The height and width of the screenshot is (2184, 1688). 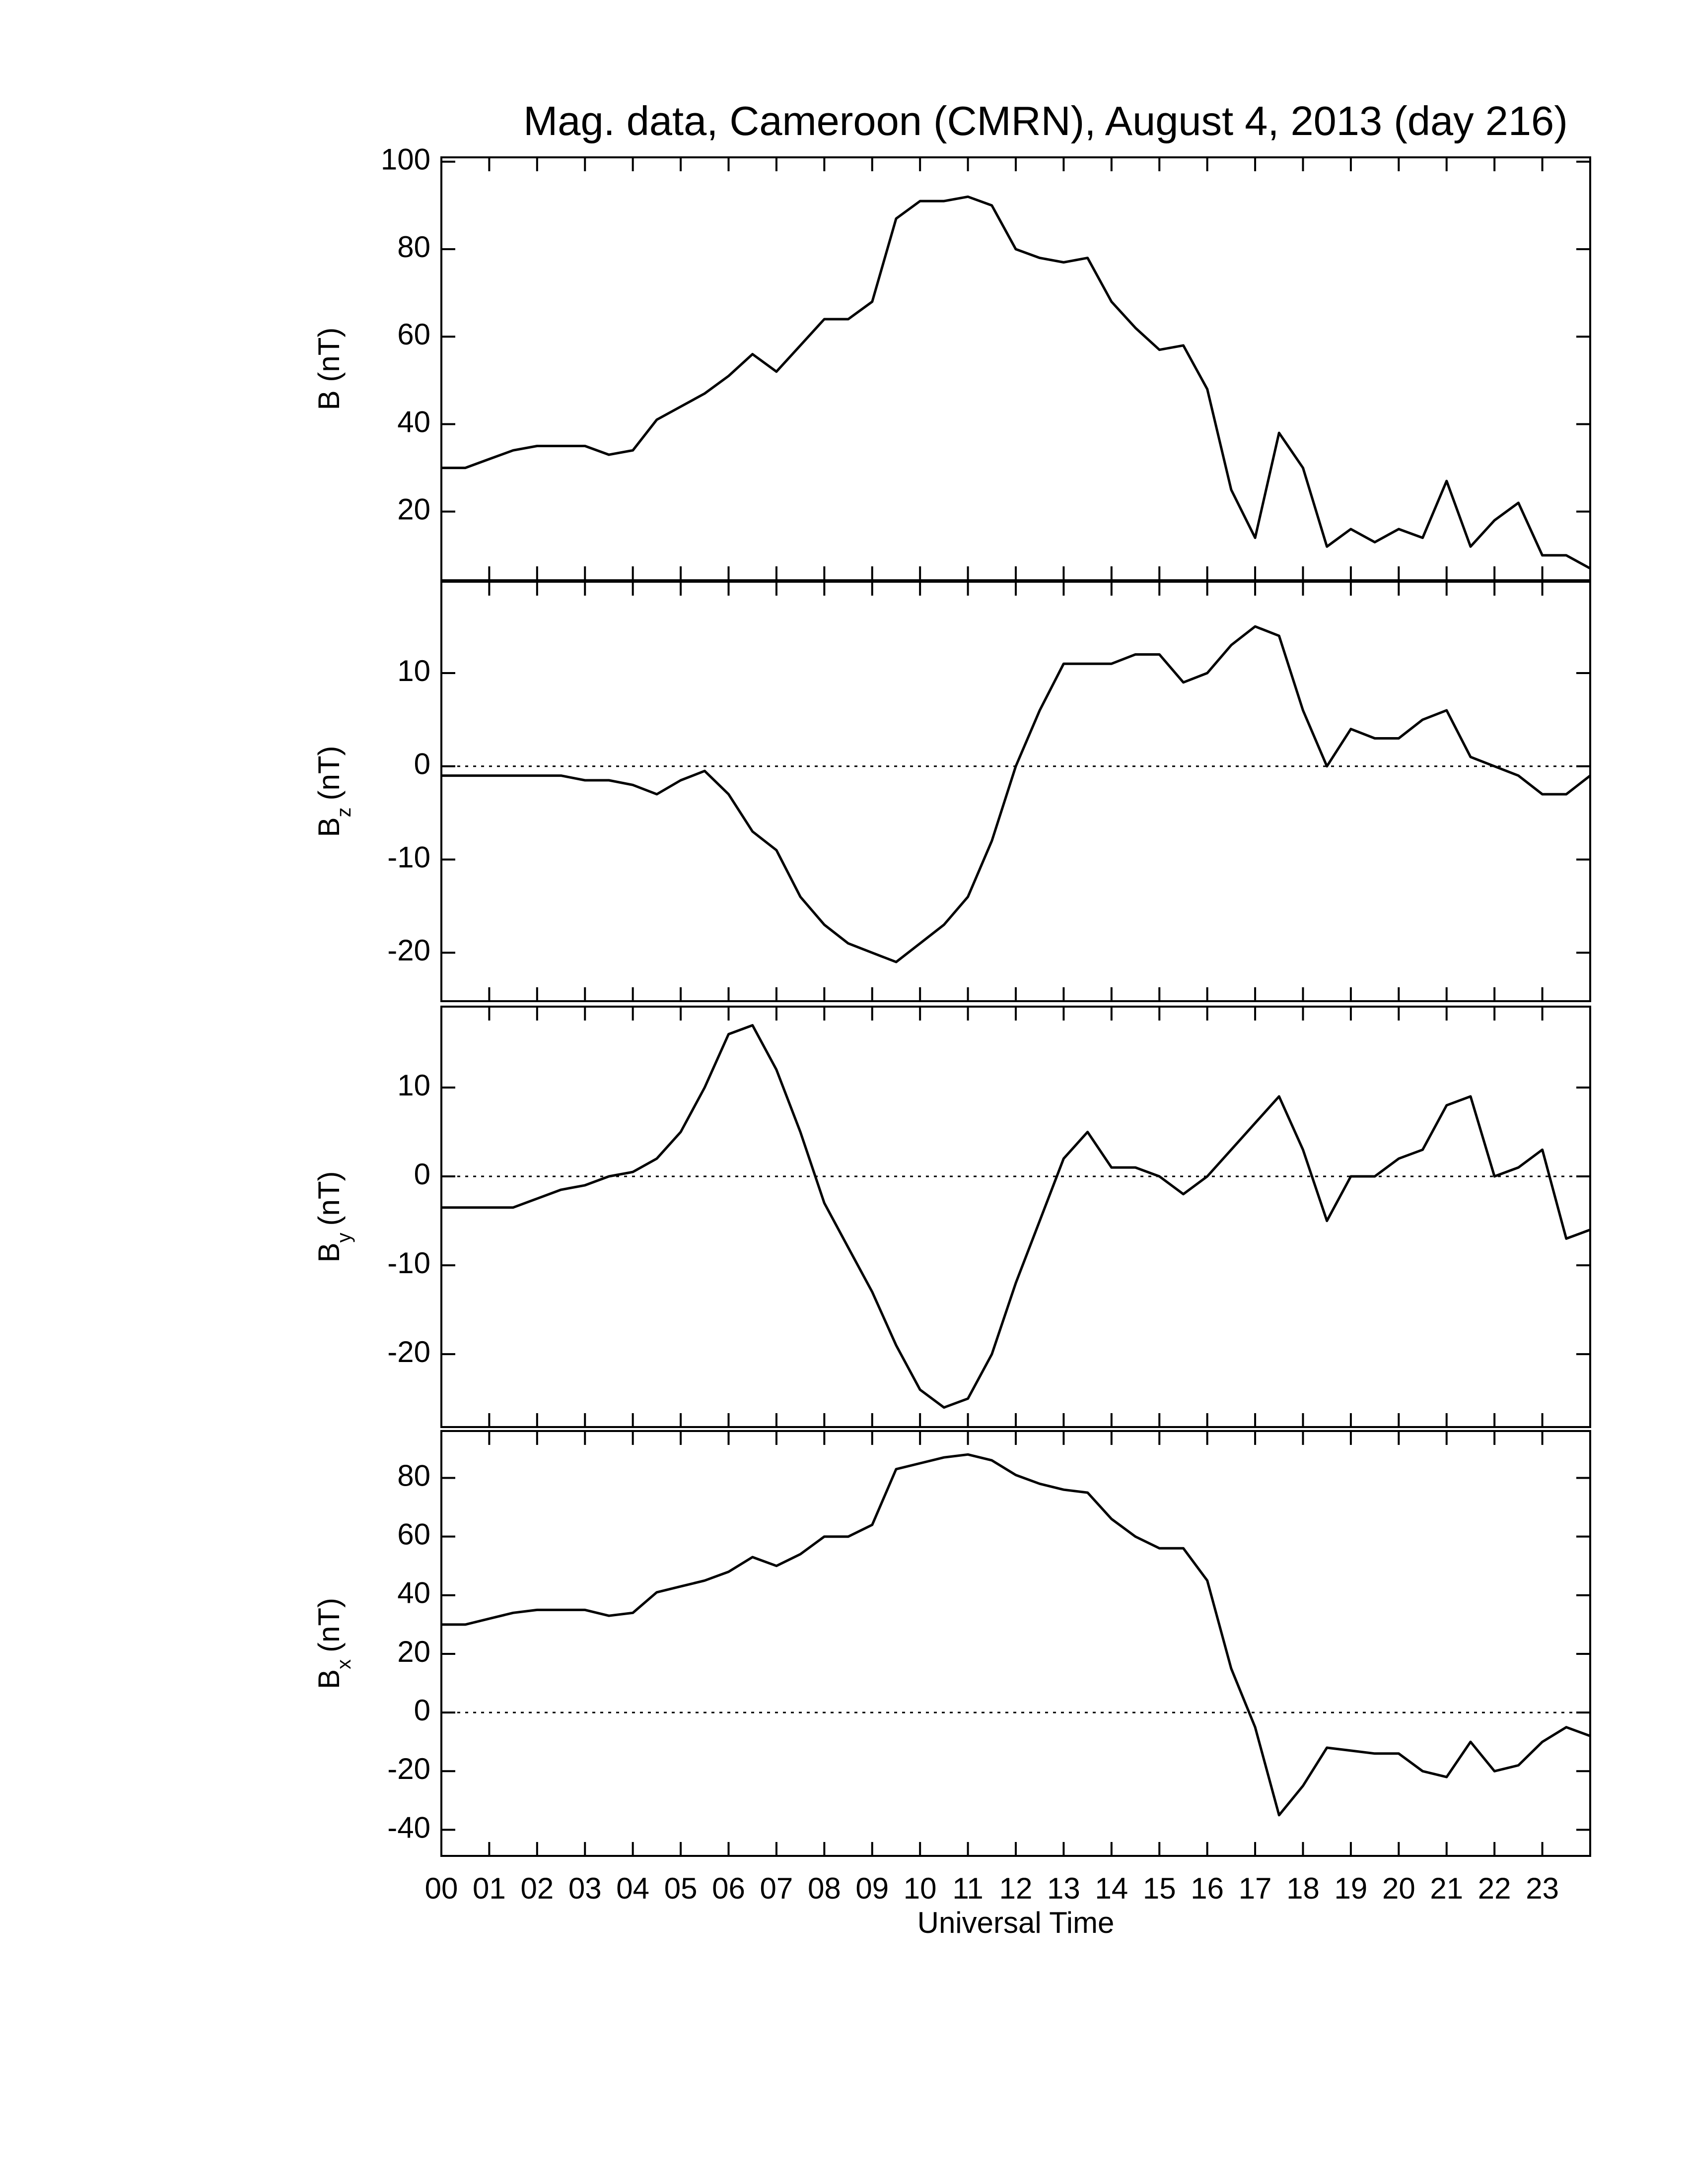 I want to click on y-axis-label: Bx (nT), so click(x=333, y=1643).